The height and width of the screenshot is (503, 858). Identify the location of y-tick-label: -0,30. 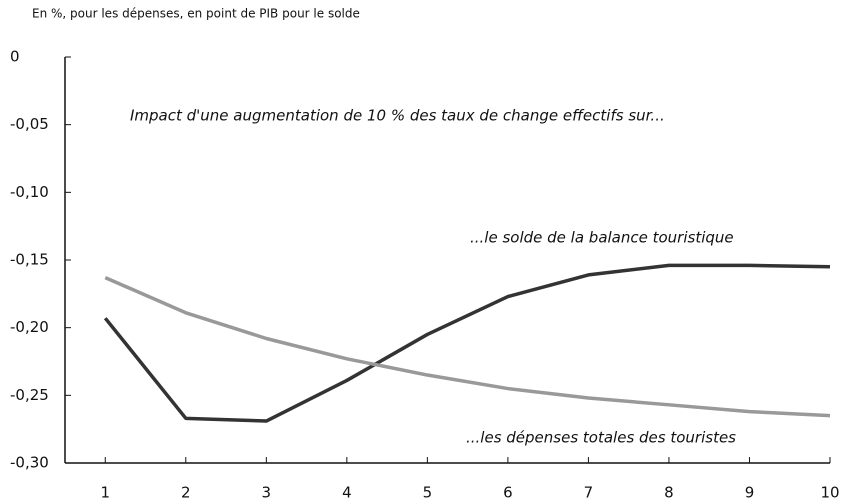
(29, 463).